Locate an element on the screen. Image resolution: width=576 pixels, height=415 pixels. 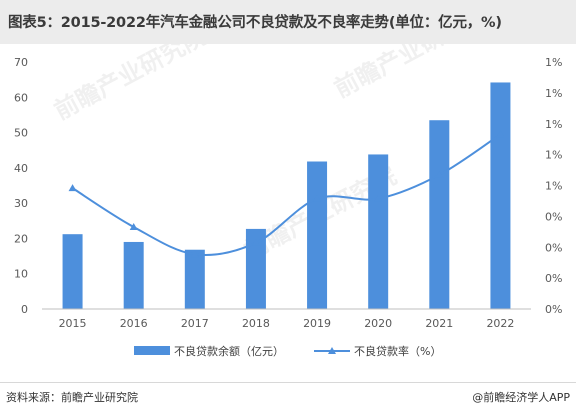
title-bar: 图表5：2015-2022年汽车金融公司不良贷款及不良率走势(单位：亿元，%) is located at coordinates (288, 22).